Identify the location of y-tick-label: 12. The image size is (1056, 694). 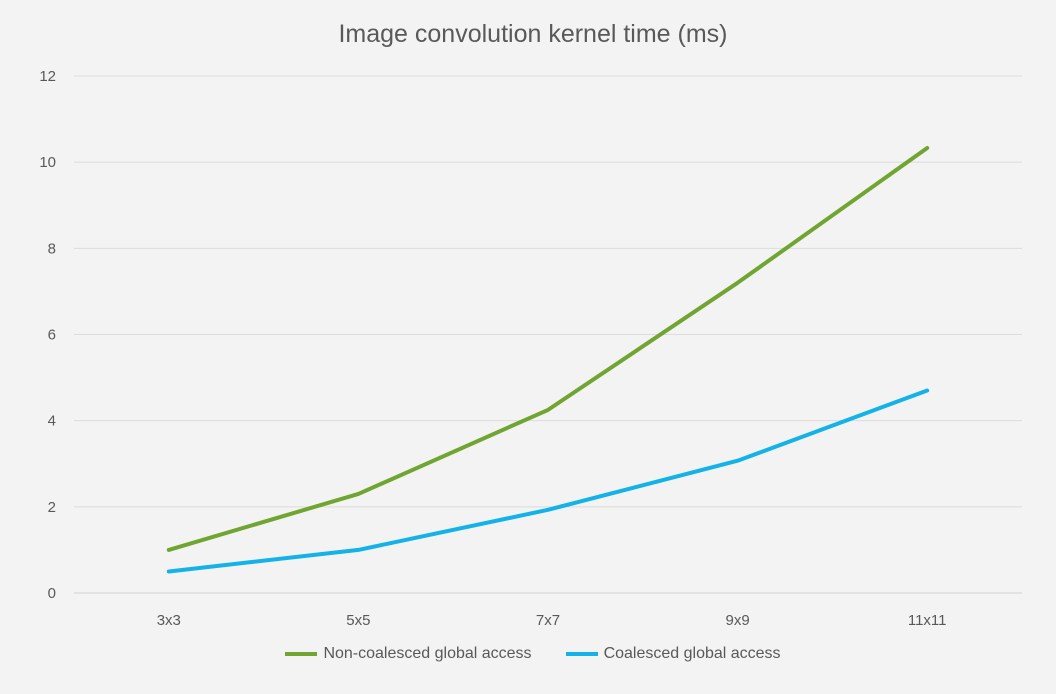
(47, 76).